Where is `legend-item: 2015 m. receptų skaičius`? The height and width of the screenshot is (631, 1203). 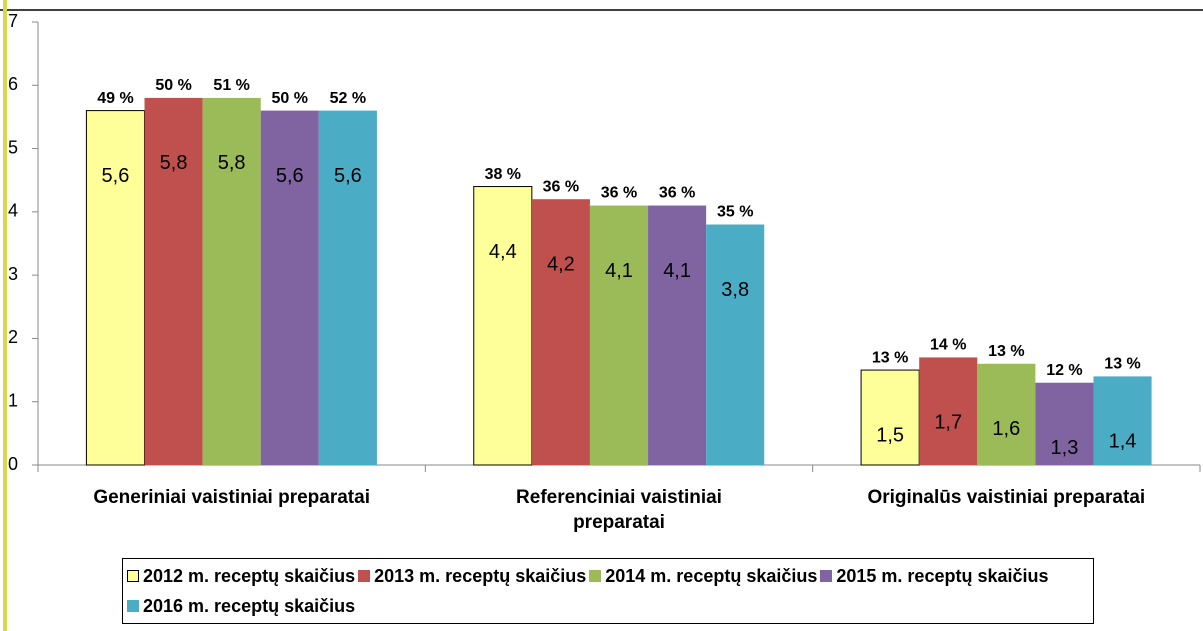 legend-item: 2015 m. receptų skaičius is located at coordinates (934, 576).